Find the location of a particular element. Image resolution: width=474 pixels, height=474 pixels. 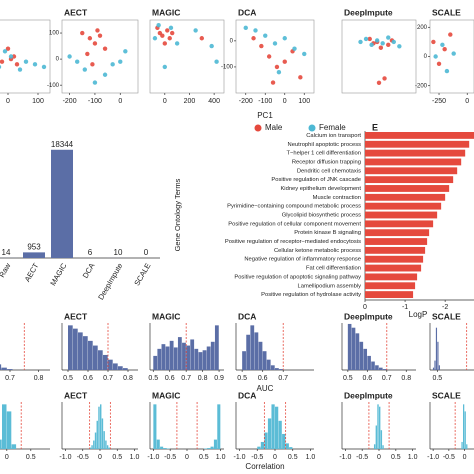

x-axis-label: LogP is located at coordinates (418, 314).